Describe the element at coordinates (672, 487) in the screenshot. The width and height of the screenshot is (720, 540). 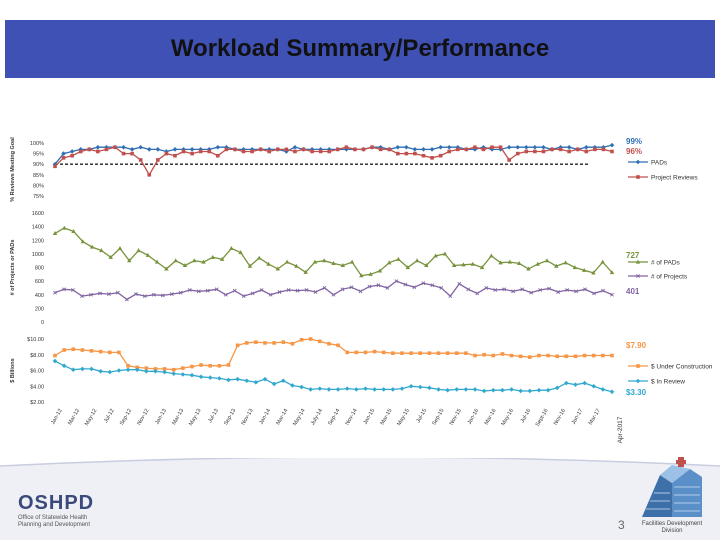
I see `building-logo-icon` at that location.